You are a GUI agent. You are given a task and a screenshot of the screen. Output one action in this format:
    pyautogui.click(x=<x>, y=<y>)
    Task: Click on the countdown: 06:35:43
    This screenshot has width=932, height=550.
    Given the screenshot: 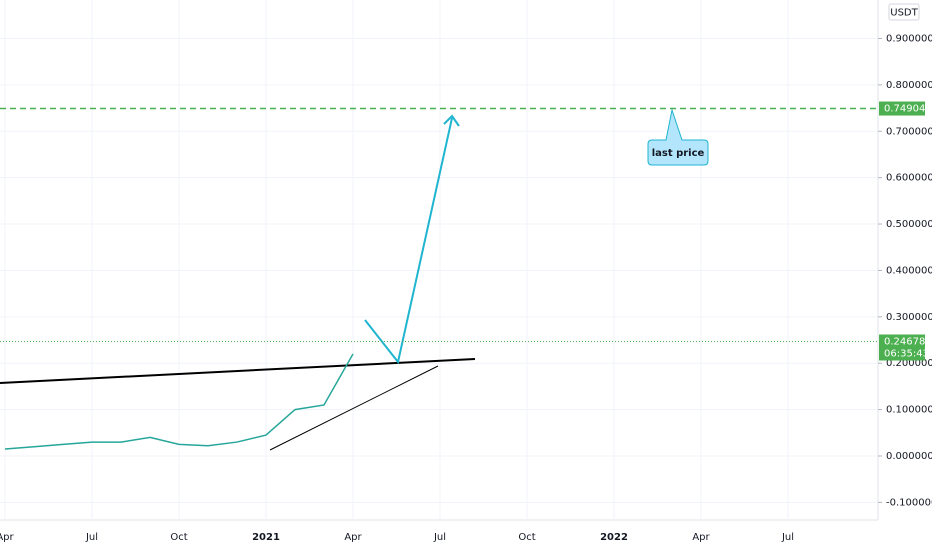 What is the action you would take?
    pyautogui.click(x=906, y=354)
    